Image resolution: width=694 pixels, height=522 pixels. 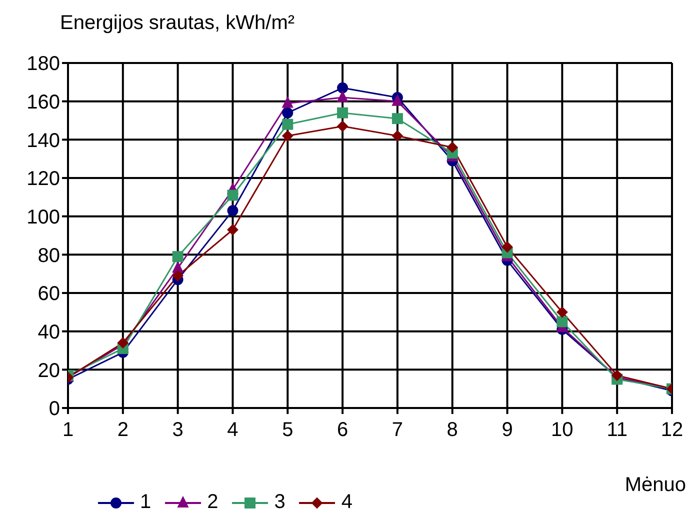 I want to click on legend-label: 4, so click(x=346, y=502).